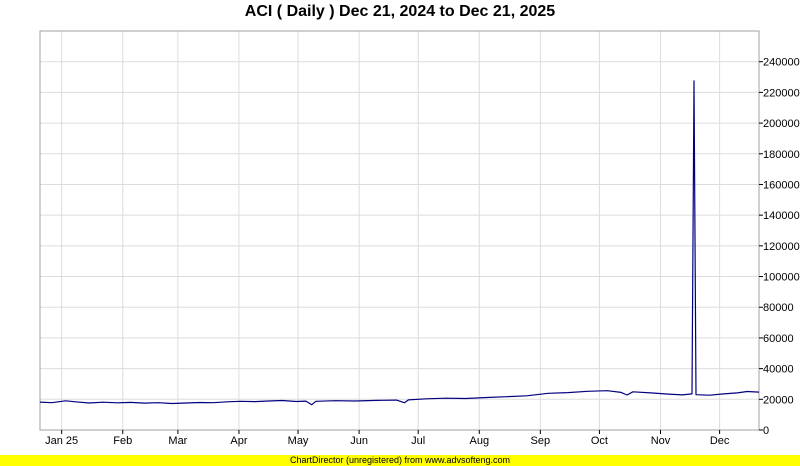 The height and width of the screenshot is (466, 800). Describe the element at coordinates (661, 441) in the screenshot. I see `x-tick-label: Nov` at that location.